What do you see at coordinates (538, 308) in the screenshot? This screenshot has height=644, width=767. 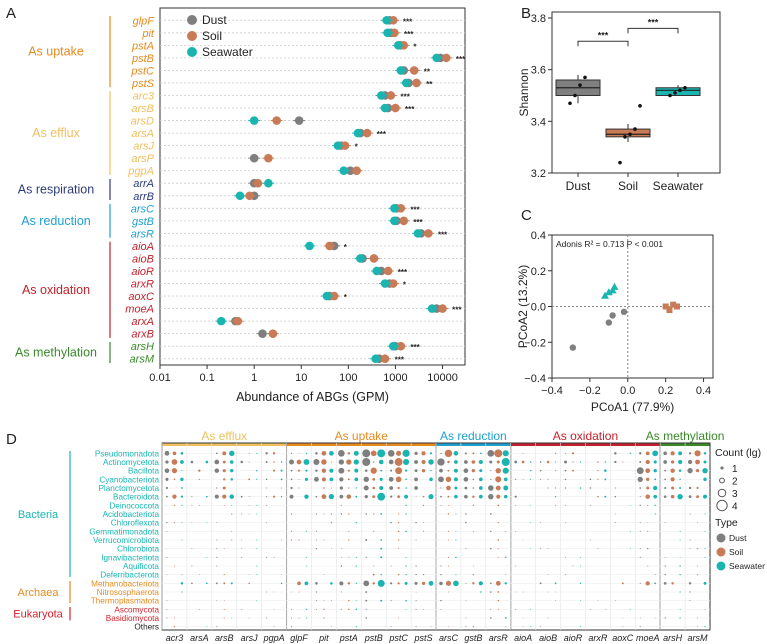 I see `panel-c-ytick-label: 0.0` at bounding box center [538, 308].